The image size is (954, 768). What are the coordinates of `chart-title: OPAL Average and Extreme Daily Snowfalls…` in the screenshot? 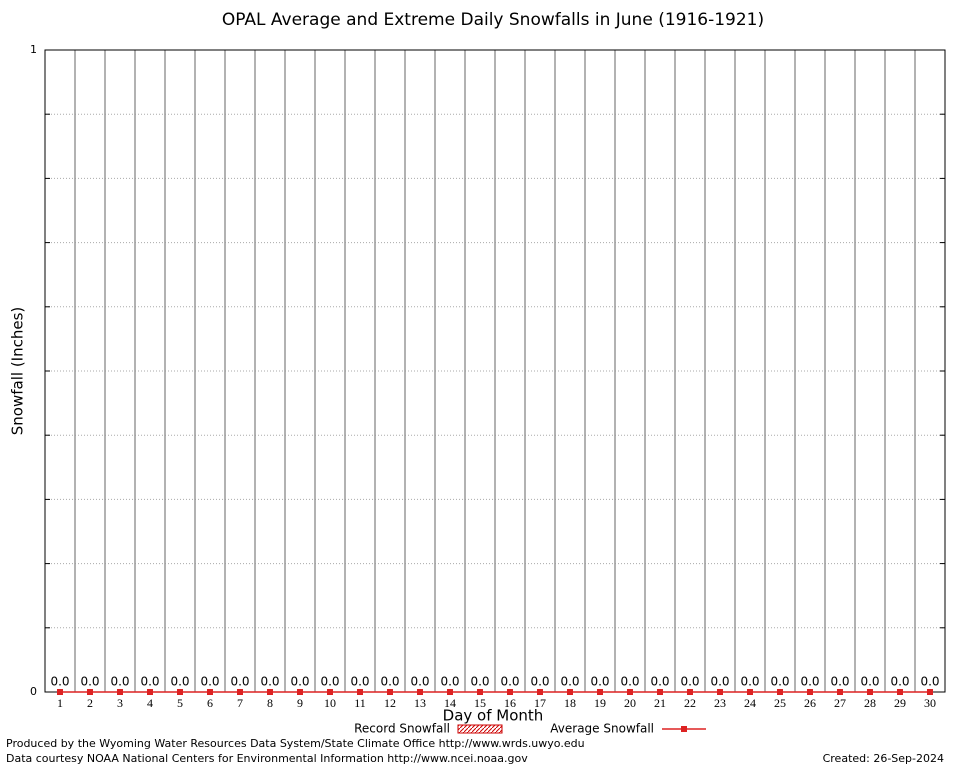 It's located at (493, 20).